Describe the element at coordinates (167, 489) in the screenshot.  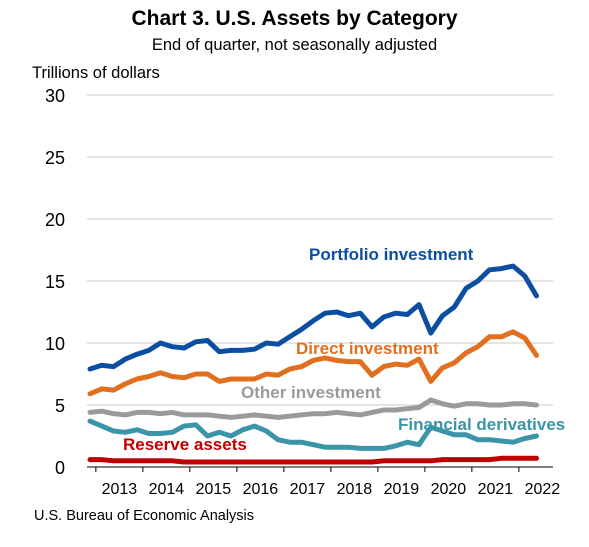
I see `x-tick-label: 2014` at that location.